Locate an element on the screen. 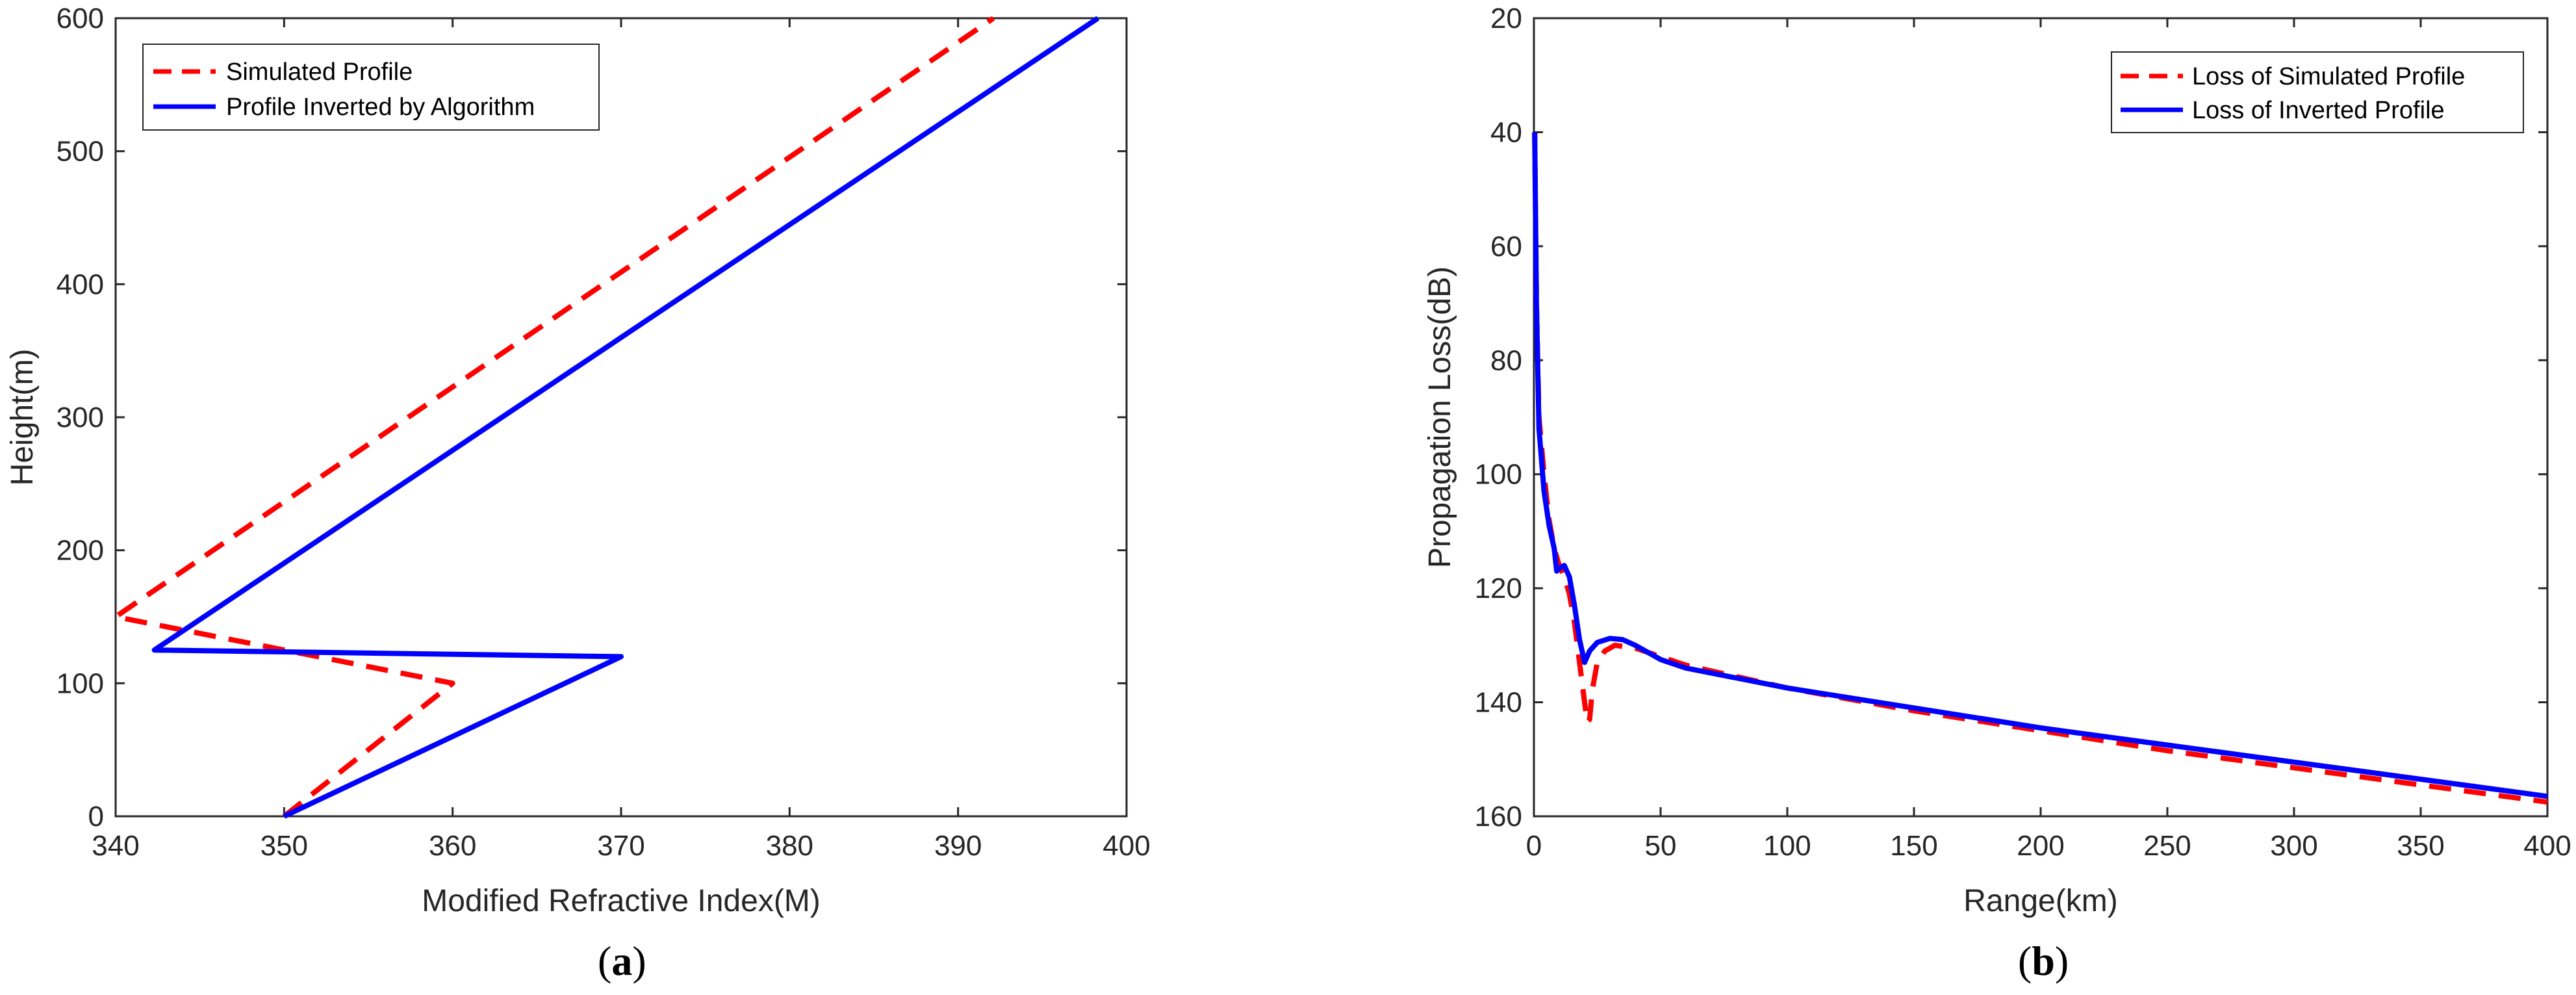 The image size is (2576, 995). chart-b-xtick-label: 200 is located at coordinates (2040, 846).